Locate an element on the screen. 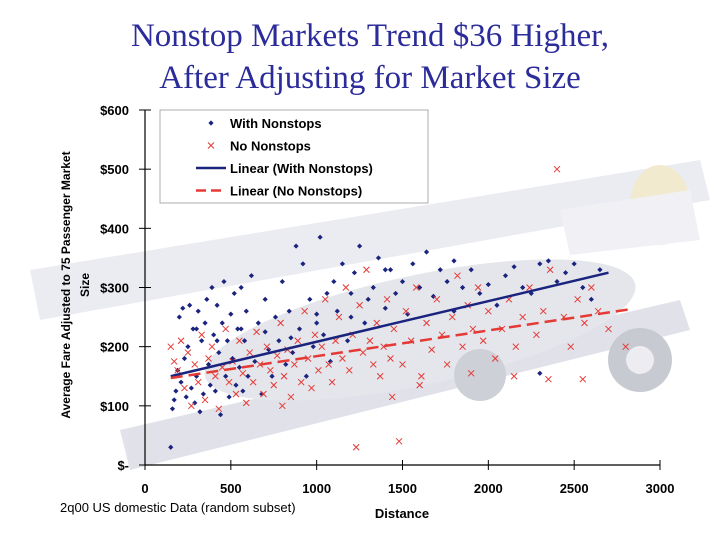  y-tick-label: $500 is located at coordinates (114, 169).